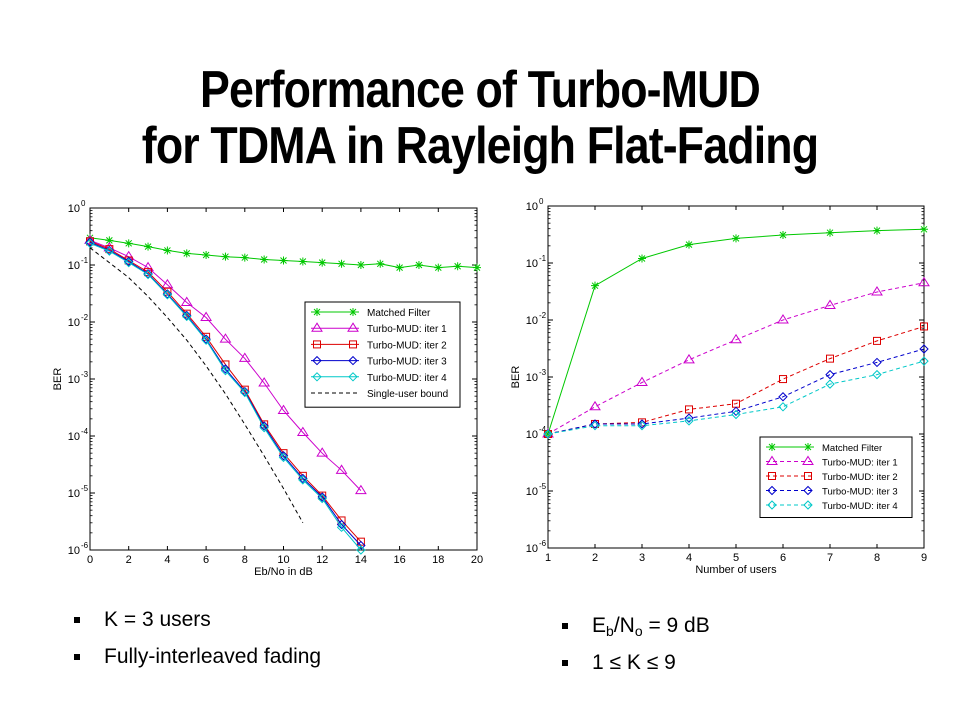  I want to click on x-tick-label: 1, so click(548, 558).